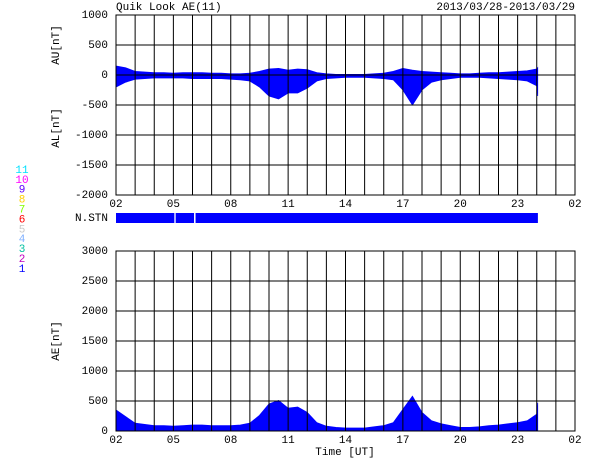 The height and width of the screenshot is (460, 590). Describe the element at coordinates (95, 282) in the screenshot. I see `y-tick-label: 2500` at that location.